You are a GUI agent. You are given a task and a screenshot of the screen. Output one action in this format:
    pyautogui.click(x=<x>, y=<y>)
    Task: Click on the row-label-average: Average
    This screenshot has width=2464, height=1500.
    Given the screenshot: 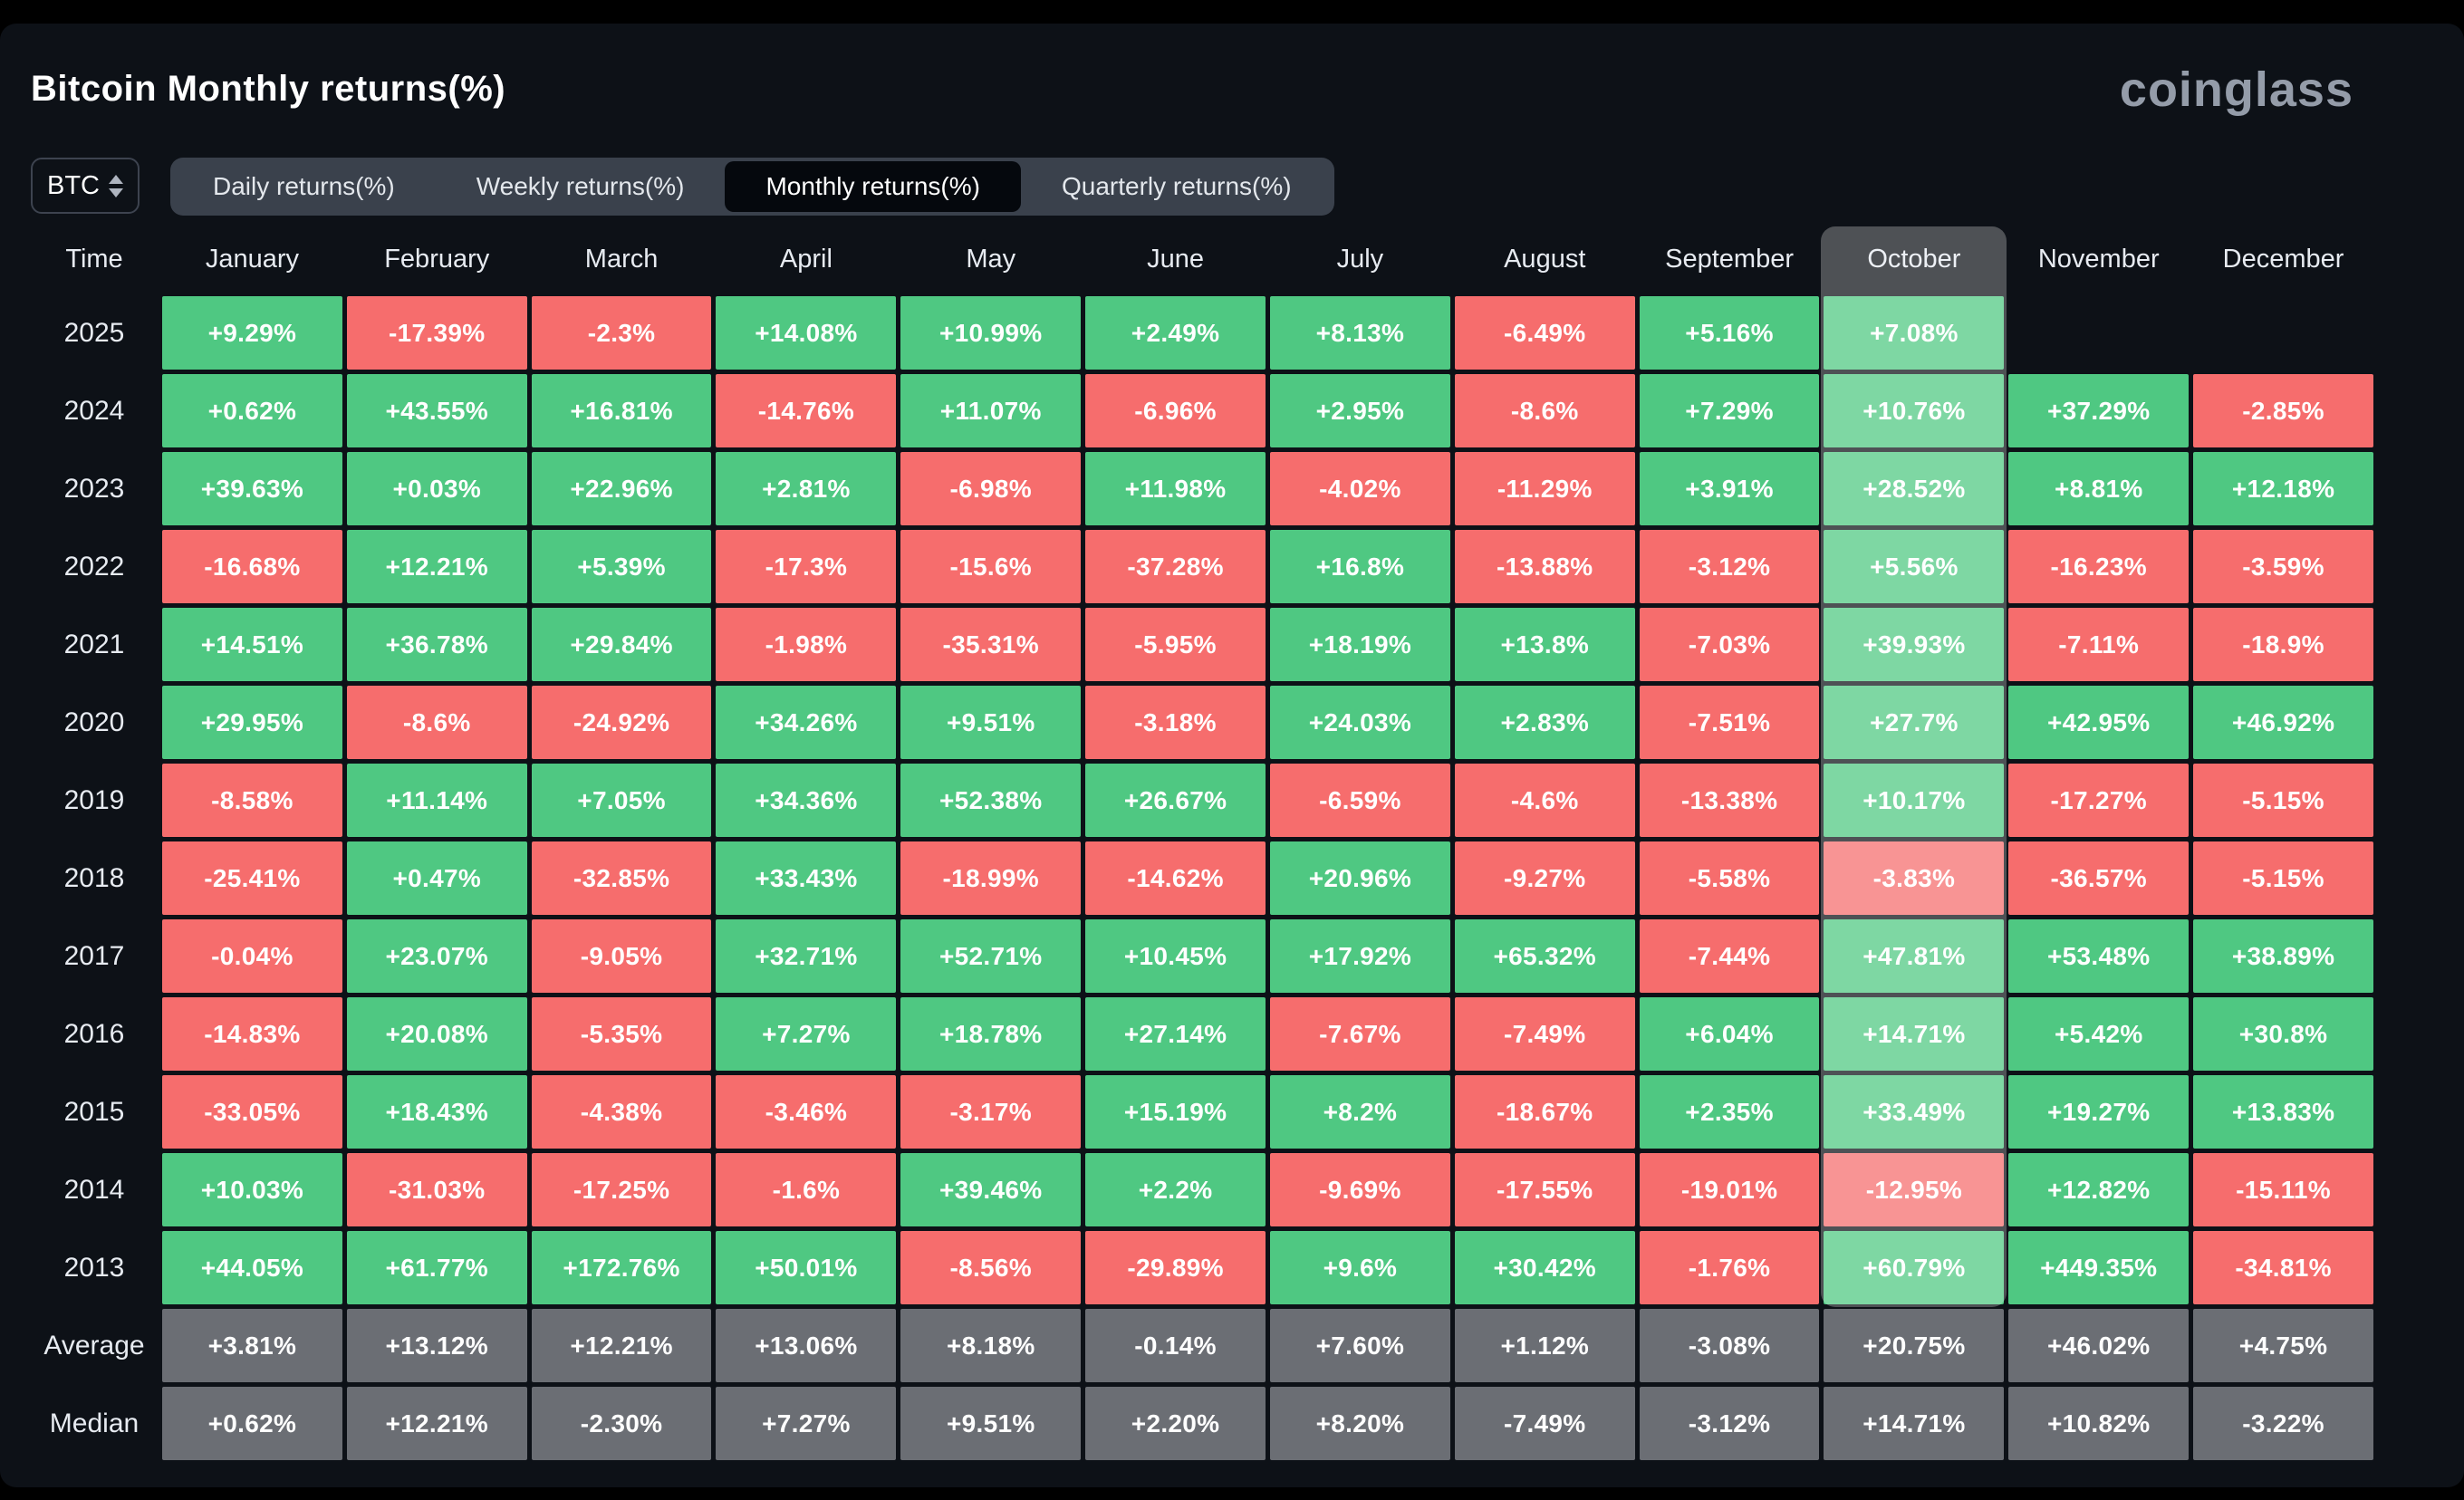 What is the action you would take?
    pyautogui.click(x=94, y=1345)
    